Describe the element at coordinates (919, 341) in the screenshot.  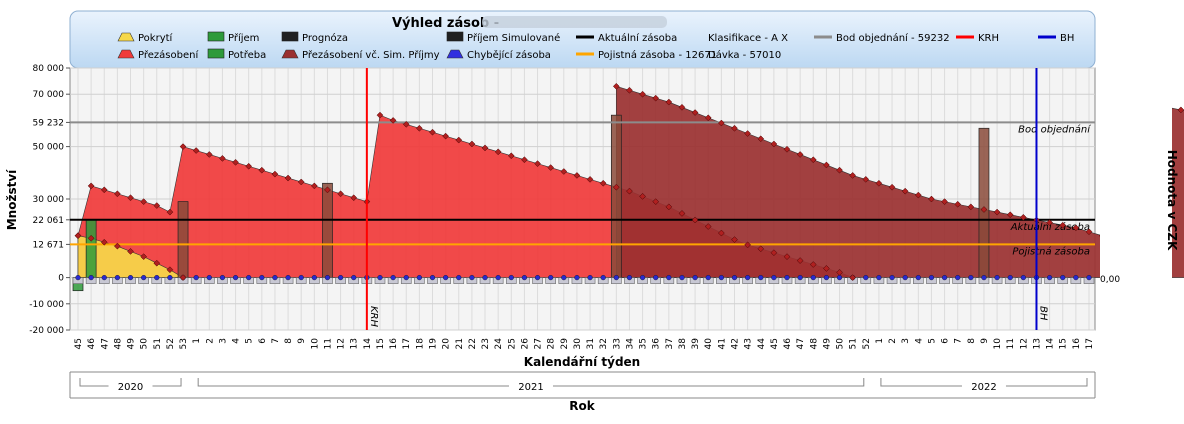
I see `x-tick-64: 4` at that location.